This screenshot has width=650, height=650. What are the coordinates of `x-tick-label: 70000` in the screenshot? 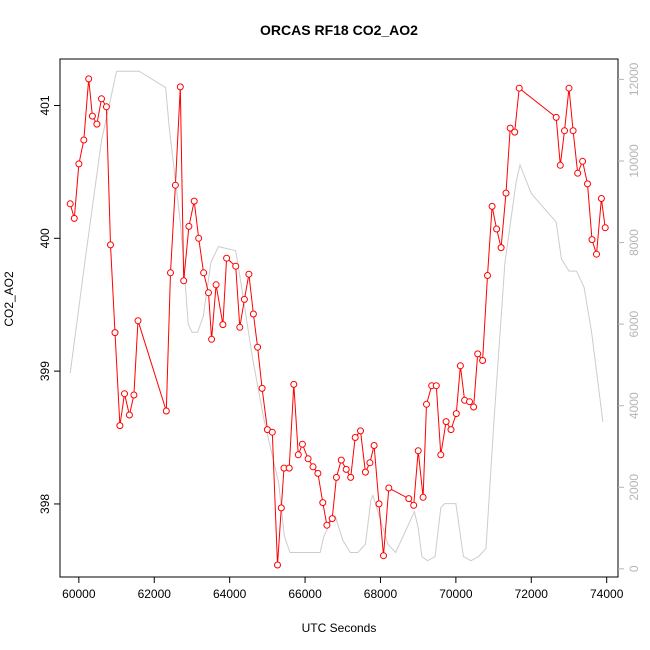 It's located at (456, 594).